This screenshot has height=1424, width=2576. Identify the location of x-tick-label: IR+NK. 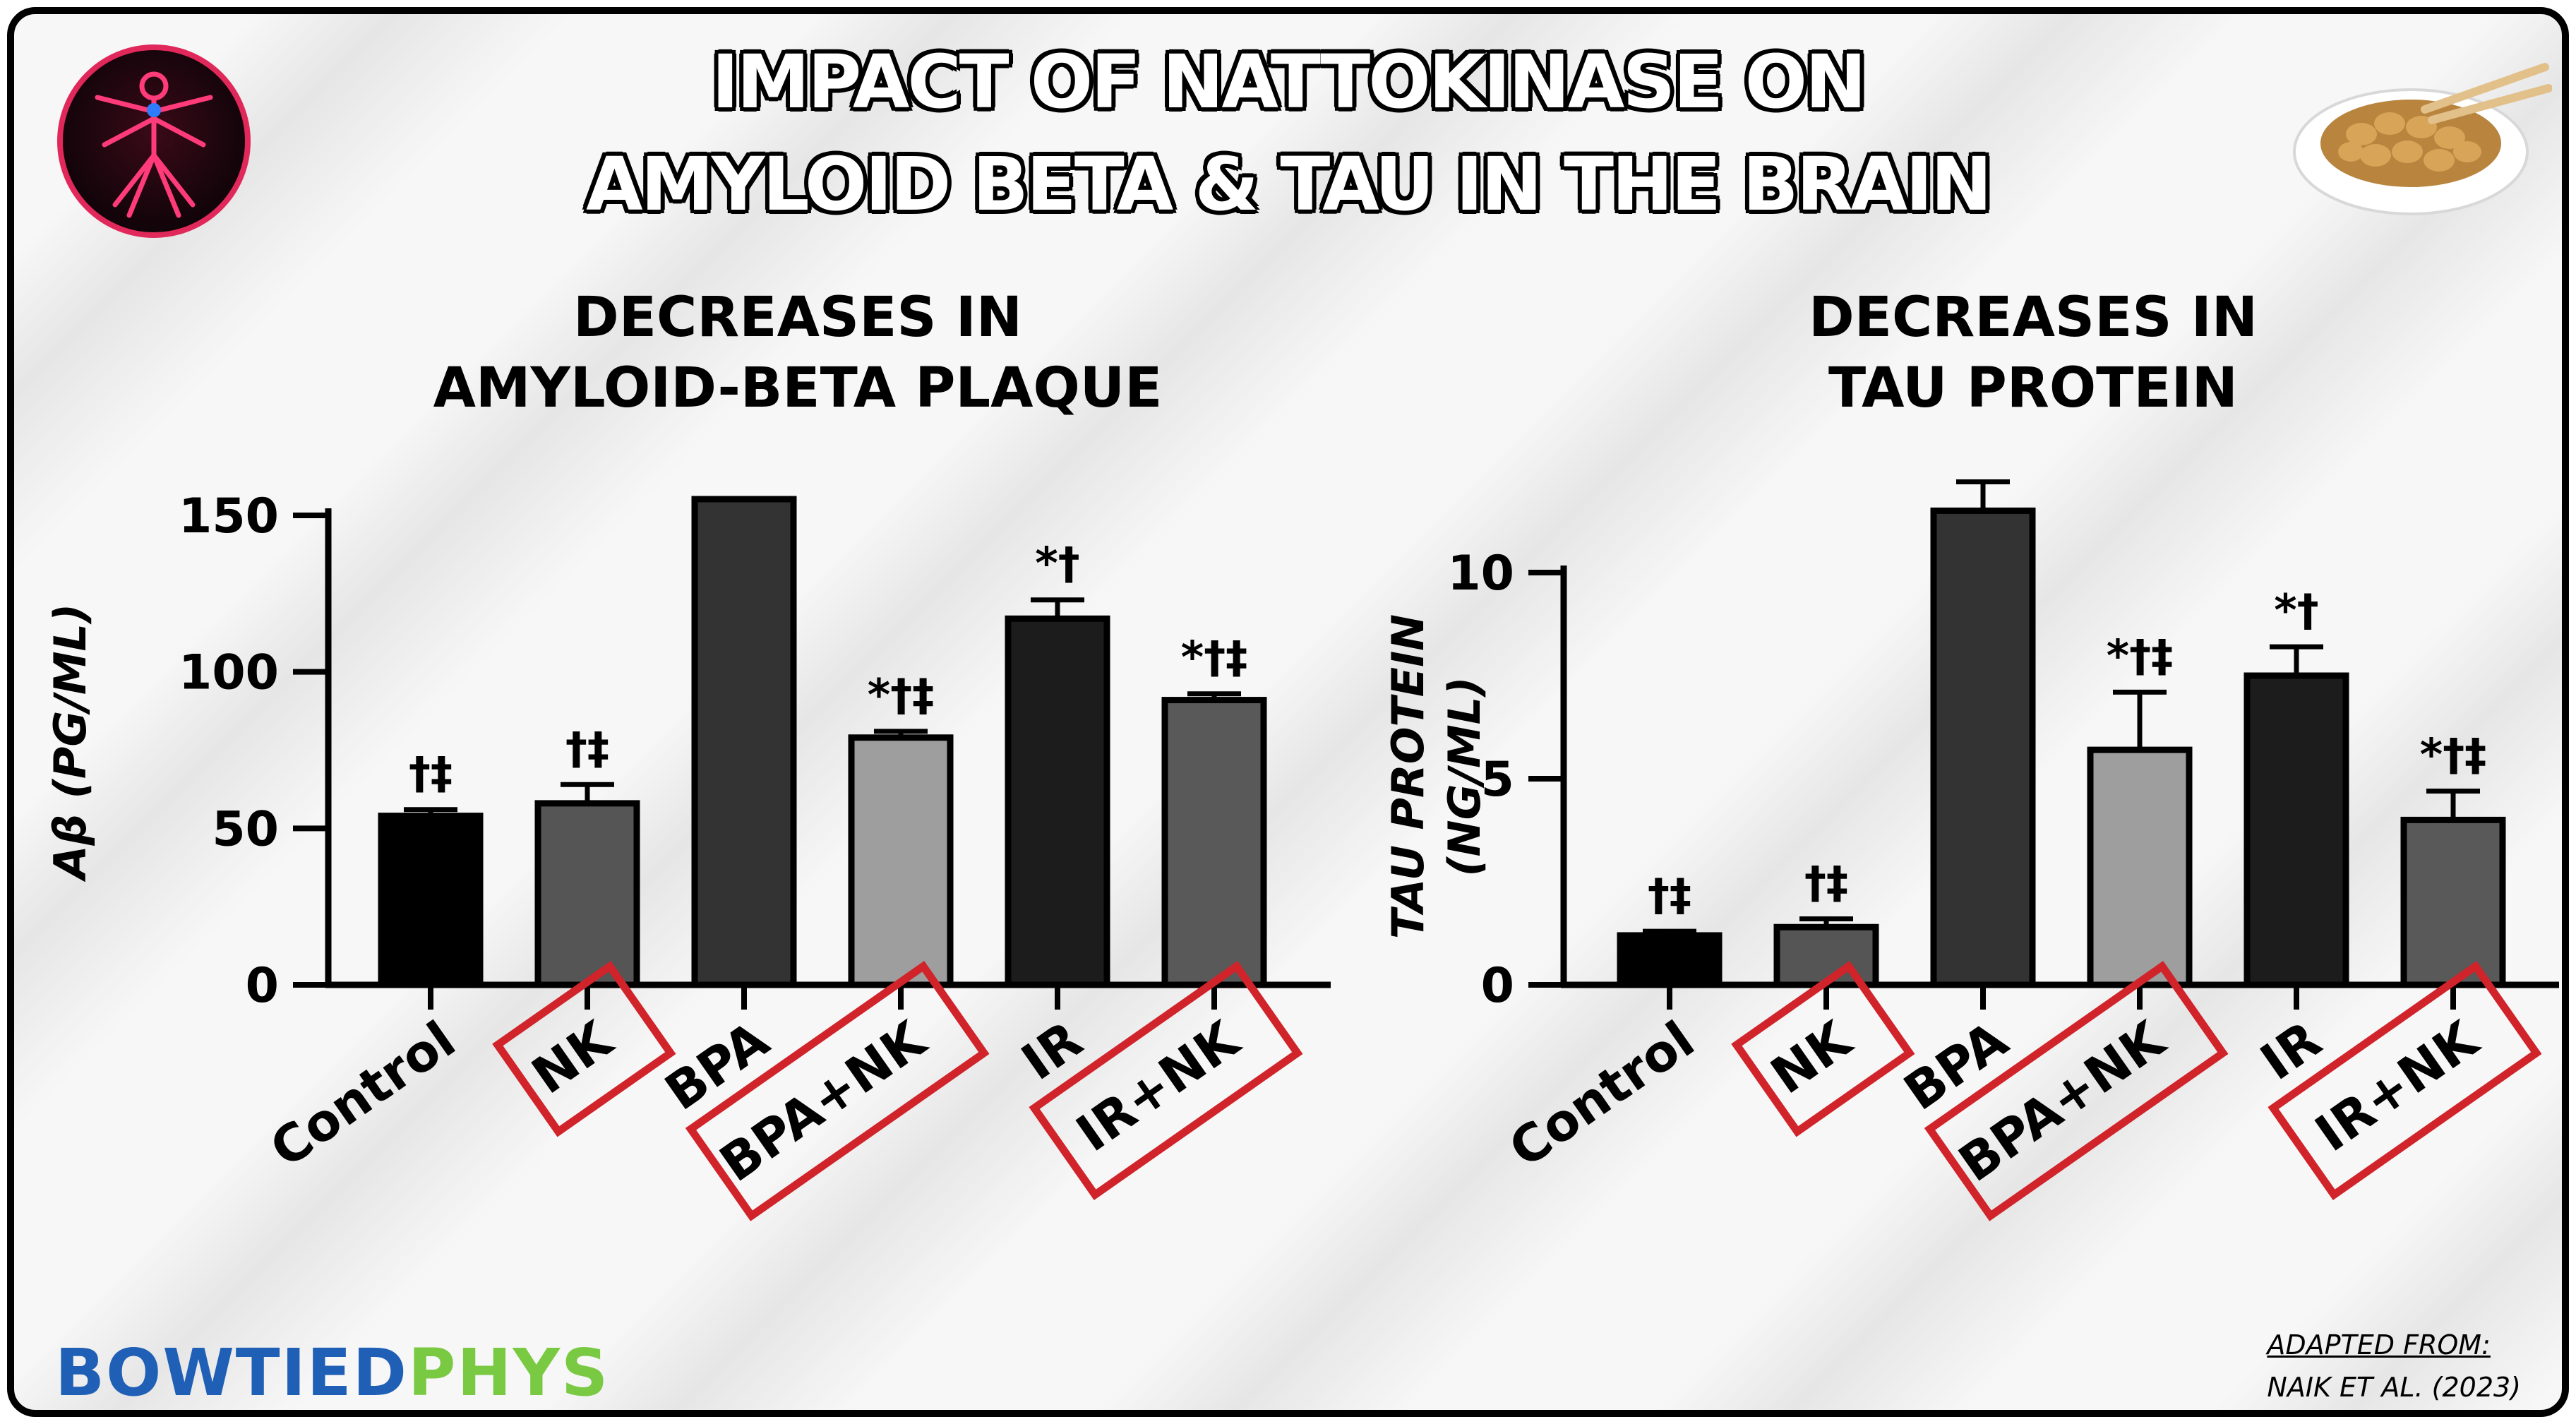
(2397, 1086).